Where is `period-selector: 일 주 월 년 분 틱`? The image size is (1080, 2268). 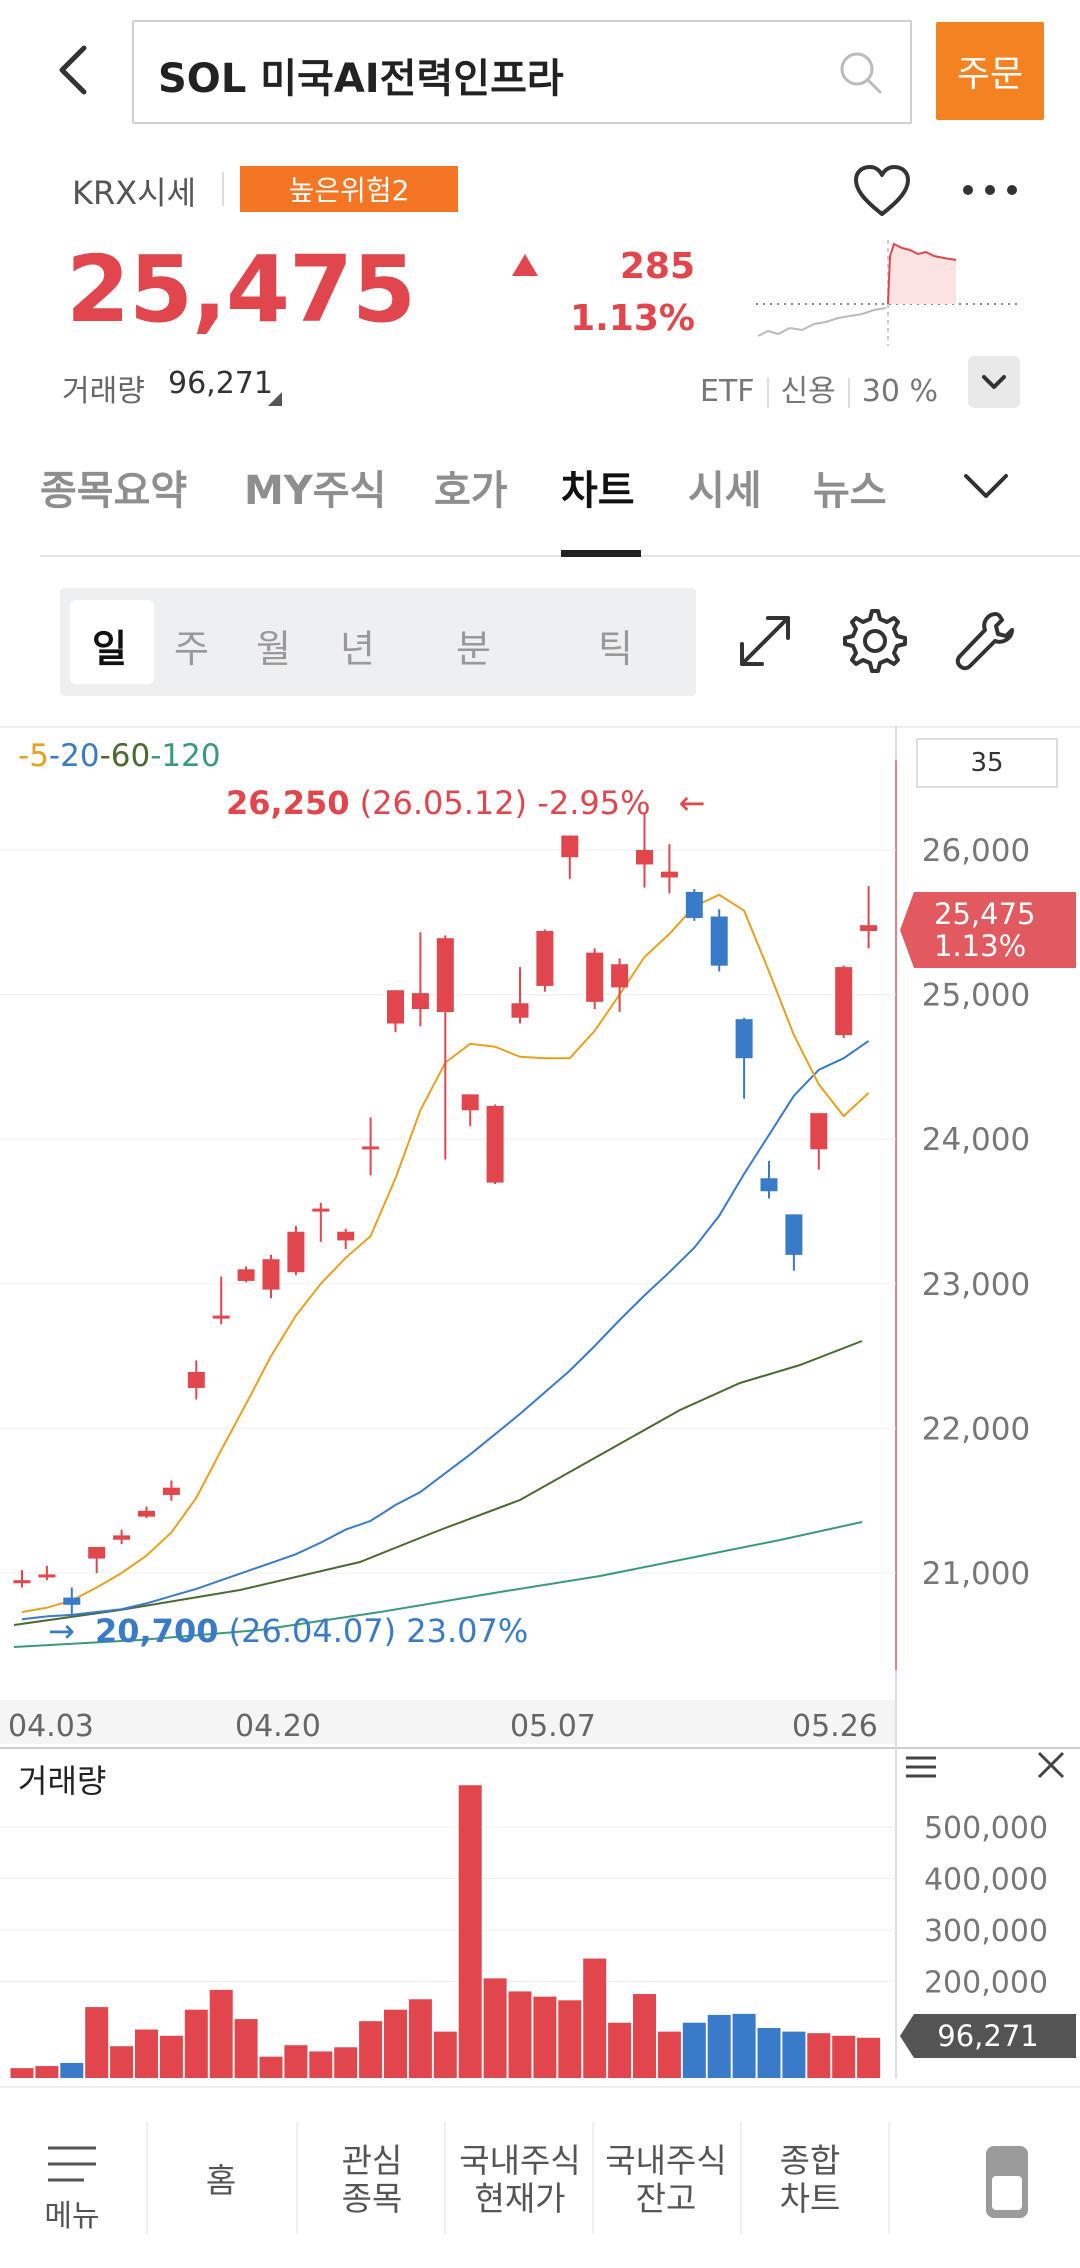 period-selector: 일 주 월 년 분 틱 is located at coordinates (378, 642).